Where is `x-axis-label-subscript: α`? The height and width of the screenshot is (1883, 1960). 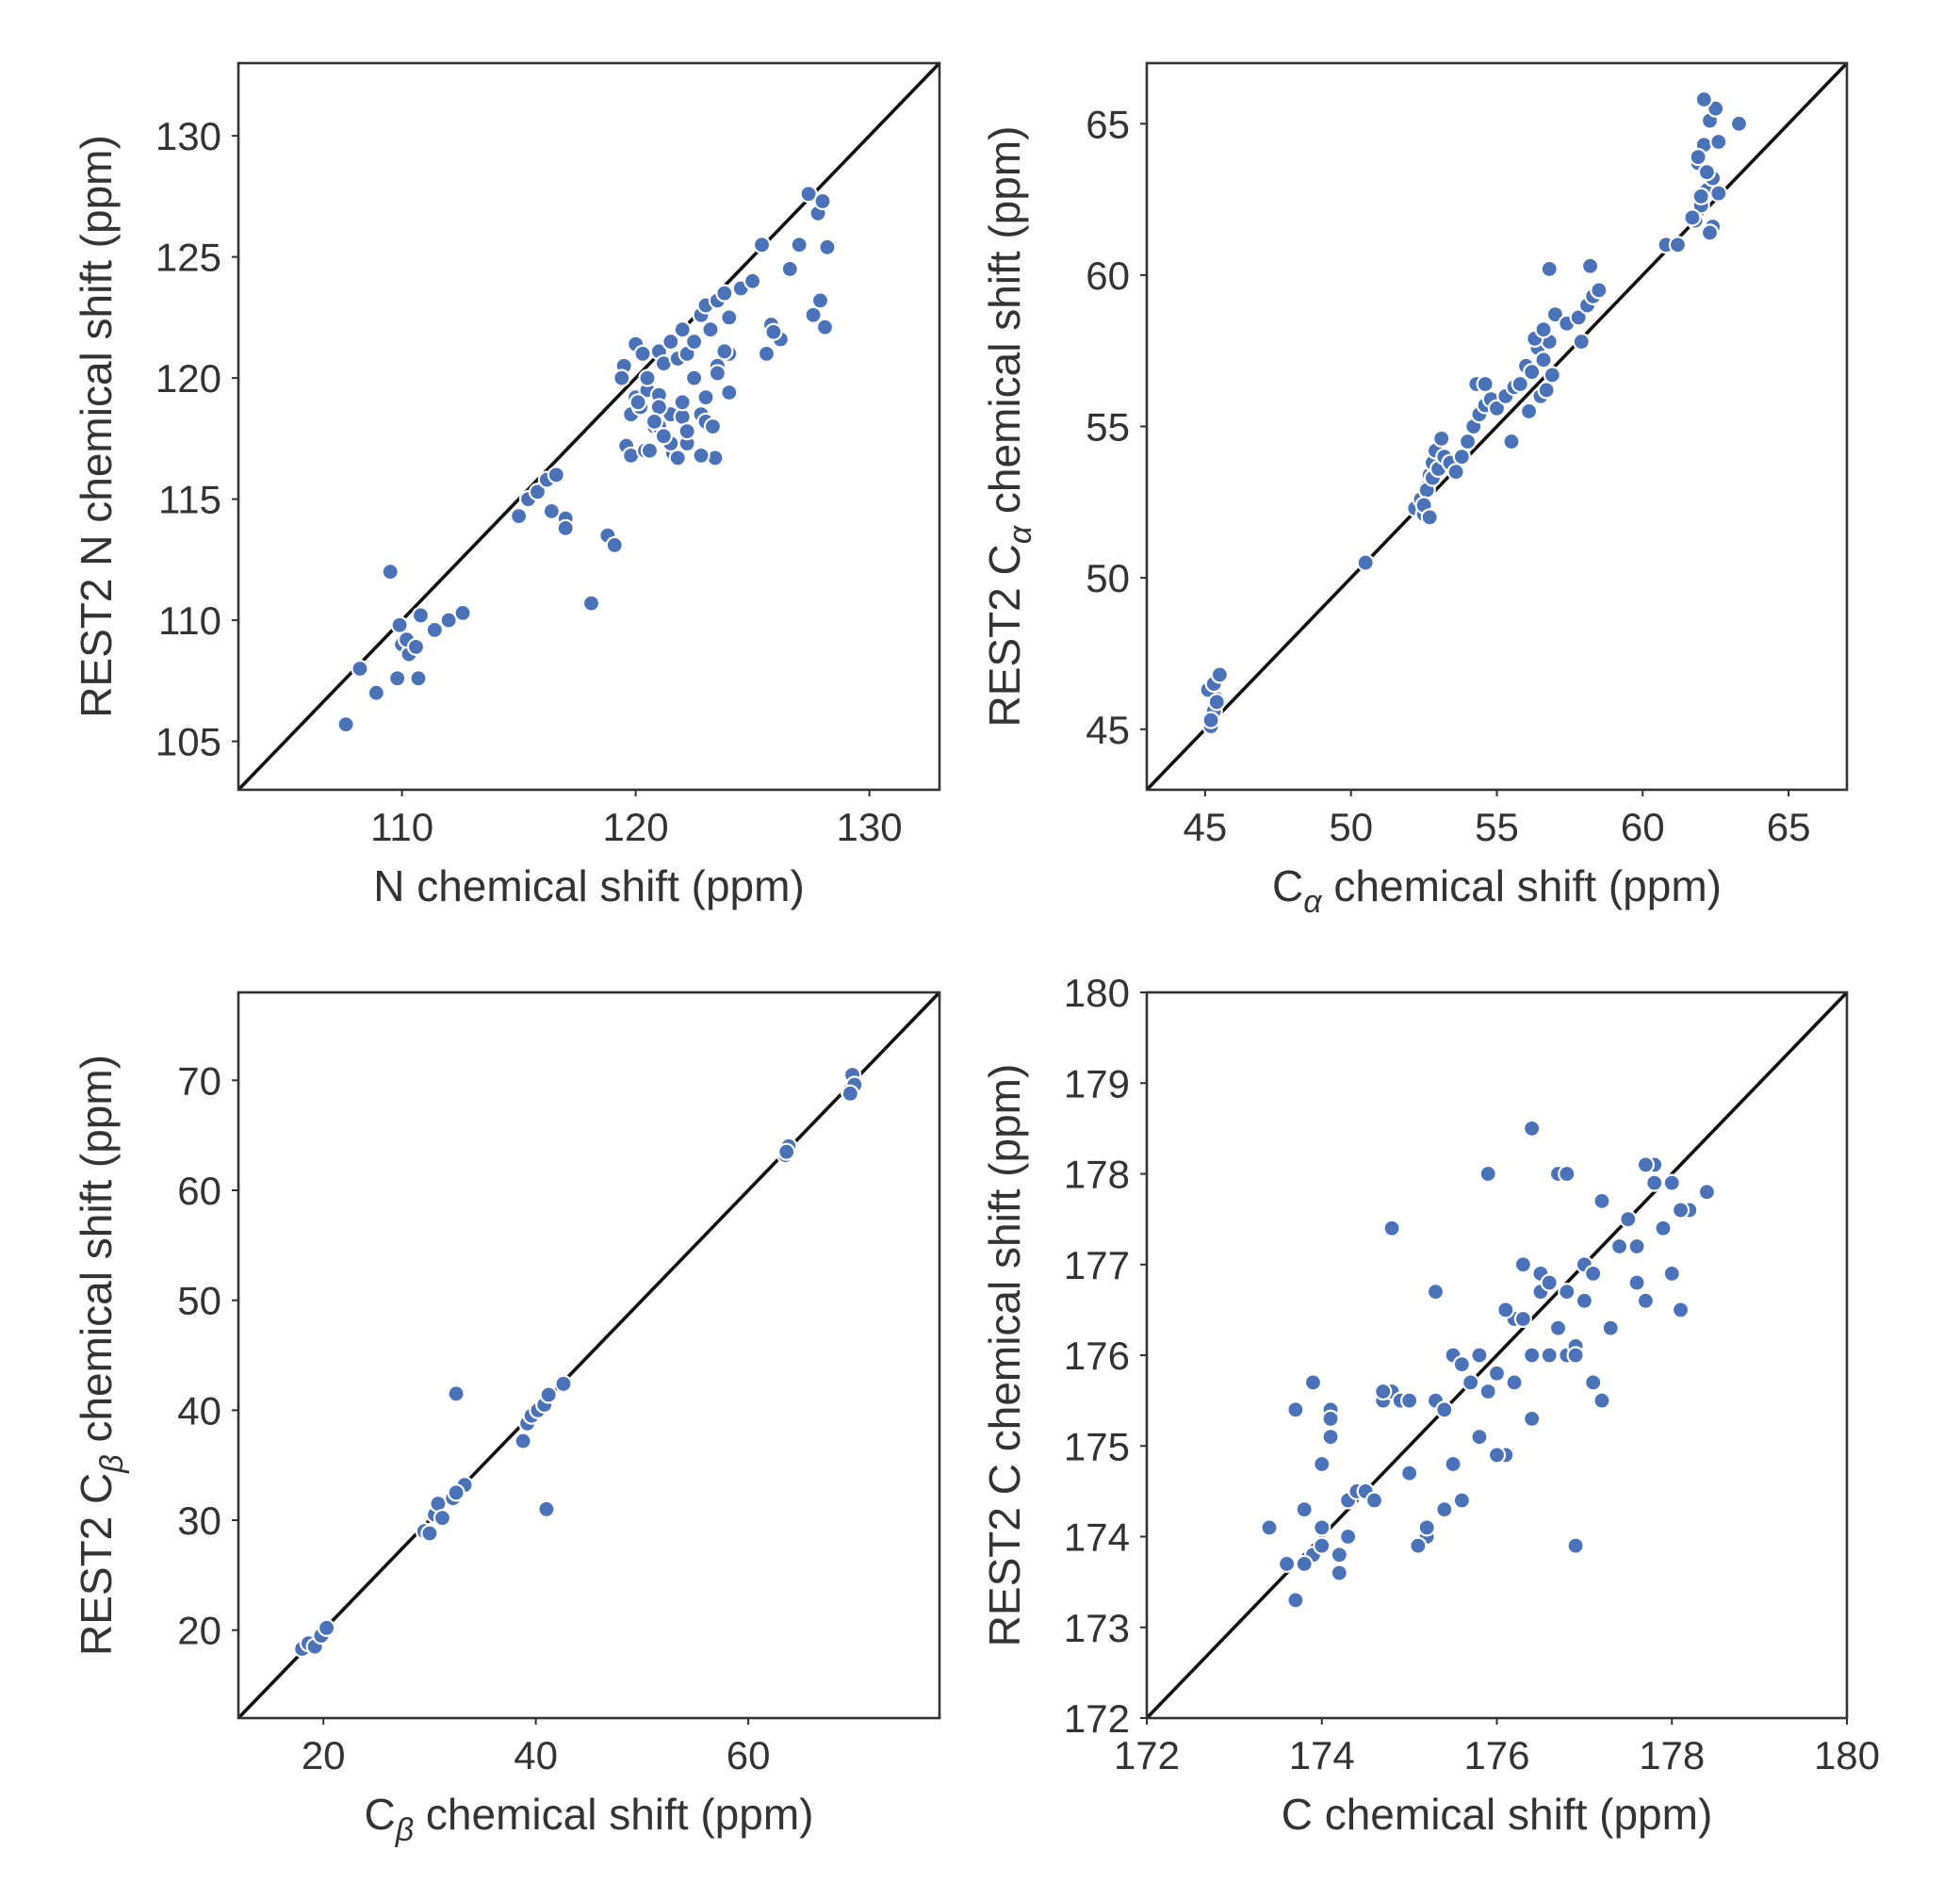
x-axis-label-subscript: α is located at coordinates (1313, 902).